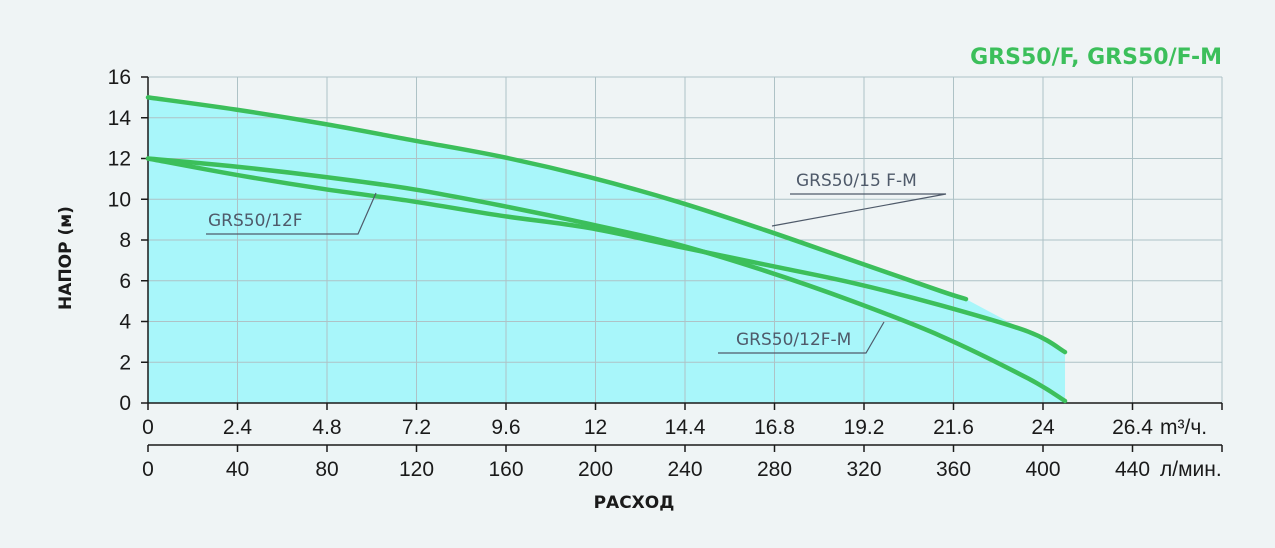 The image size is (1275, 548). Describe the element at coordinates (1096, 57) in the screenshot. I see `chart-title: GRS50/F, GRS50/F-M` at that location.